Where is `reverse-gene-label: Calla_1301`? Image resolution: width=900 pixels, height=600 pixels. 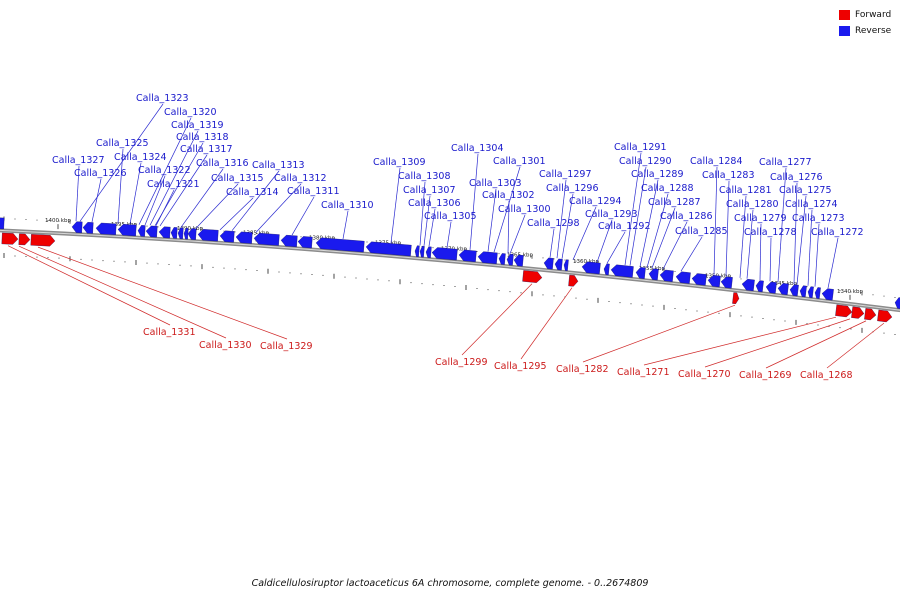 reverse-gene-label: Calla_1301 is located at coordinates (519, 161).